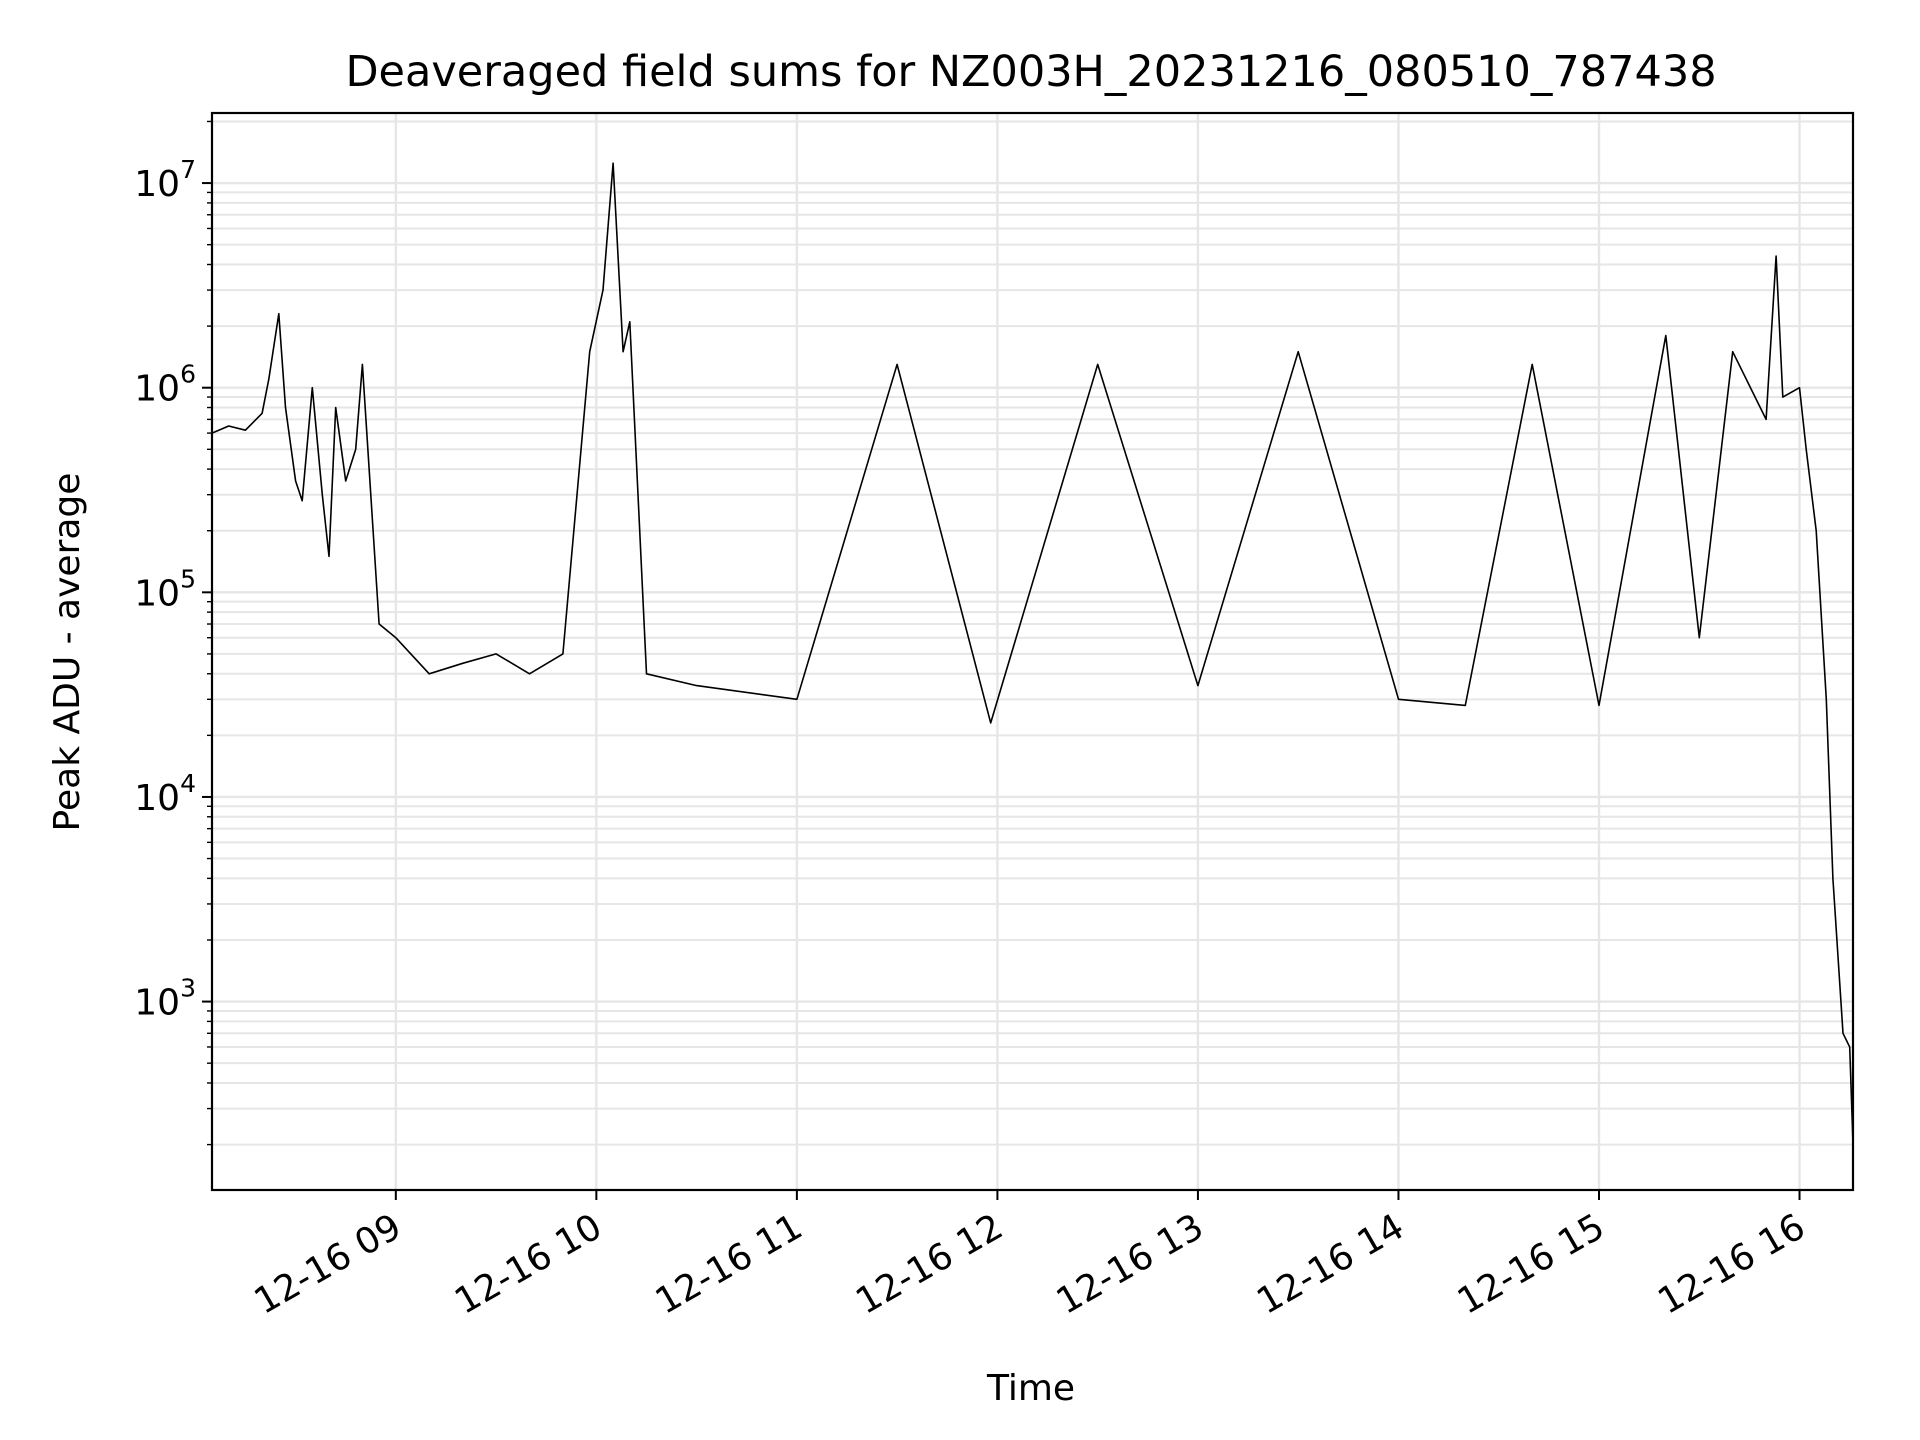 Image resolution: width=1920 pixels, height=1440 pixels. What do you see at coordinates (1030, 1388) in the screenshot?
I see `x-axis-label: Time` at bounding box center [1030, 1388].